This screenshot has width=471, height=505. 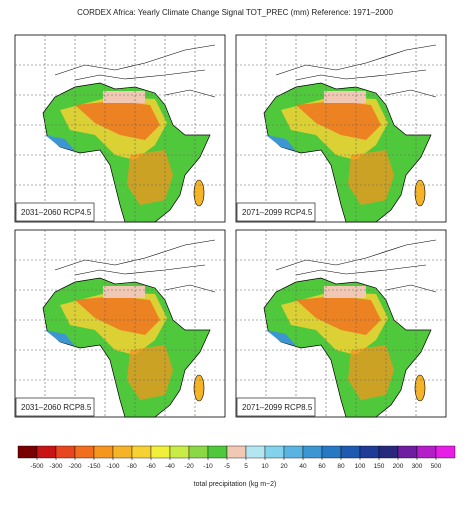 What do you see at coordinates (189, 466) in the screenshot?
I see `colorbar-tick-label: -20` at bounding box center [189, 466].